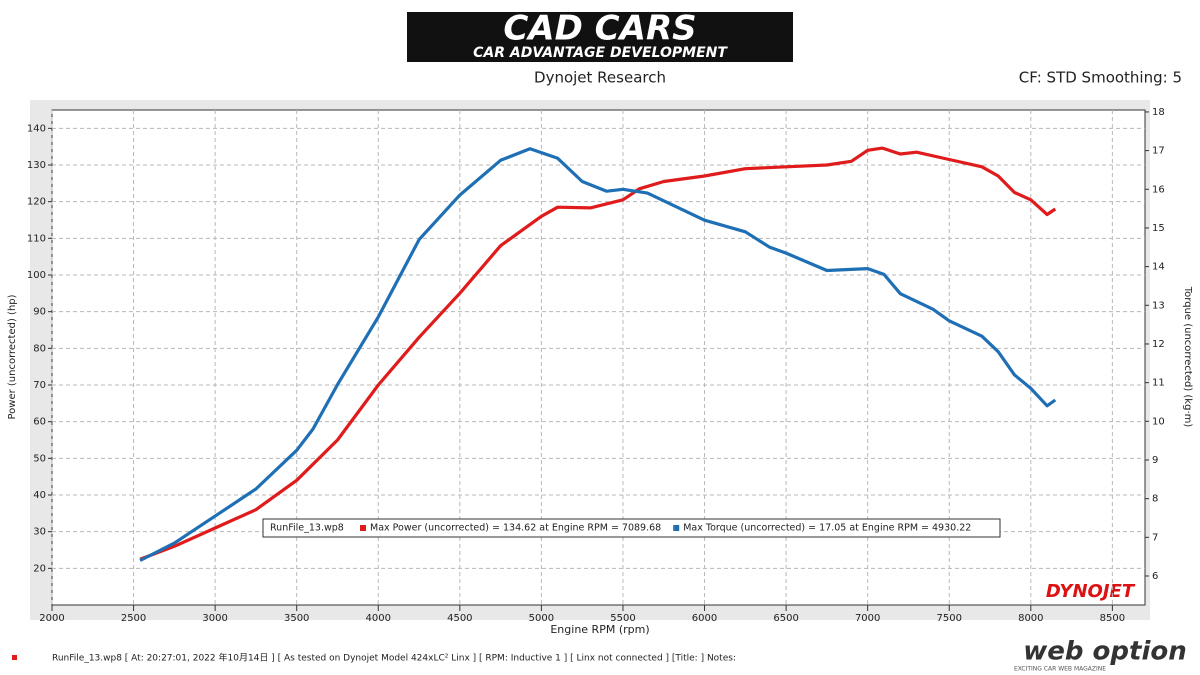 This screenshot has width=1200, height=675. I want to click on y2-tick-label: 13, so click(1158, 305).